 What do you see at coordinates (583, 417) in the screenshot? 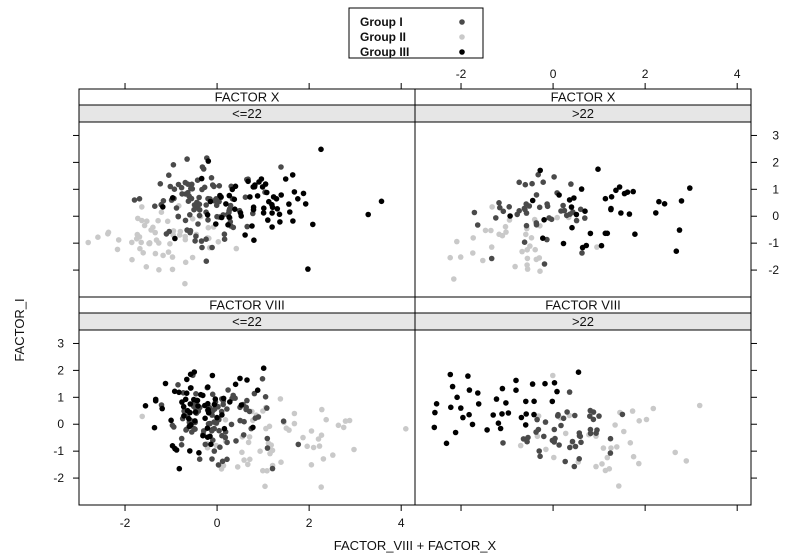
I see `panel-frame` at bounding box center [583, 417].